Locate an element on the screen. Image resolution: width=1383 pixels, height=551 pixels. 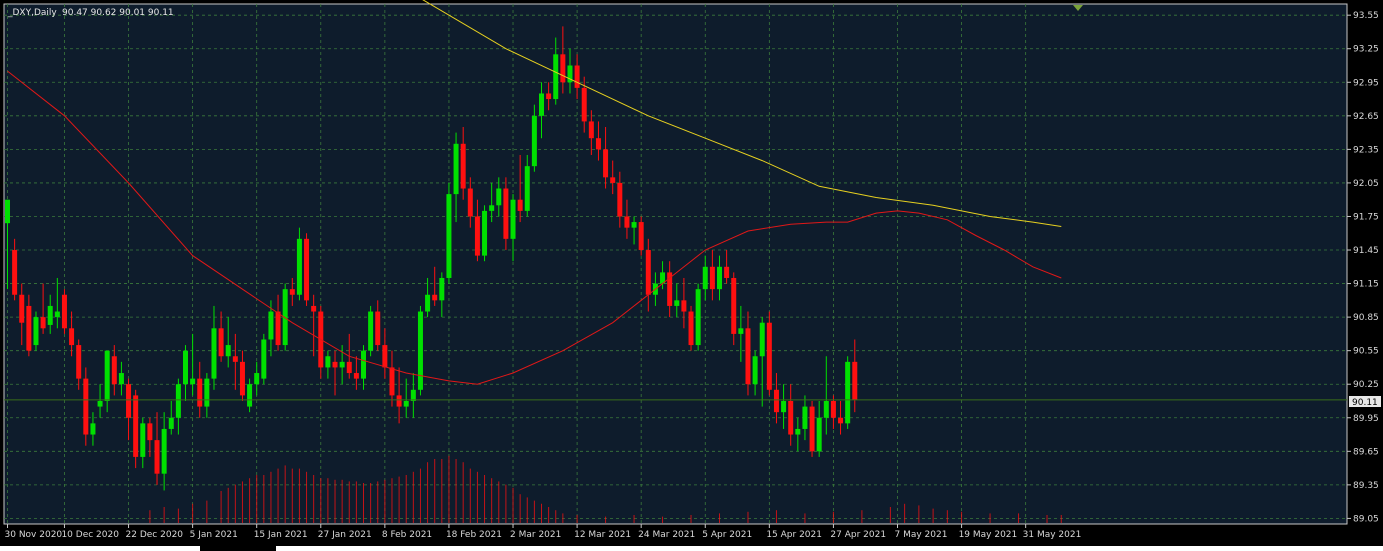
y-tick-label: 90.55 is located at coordinates (1366, 352).